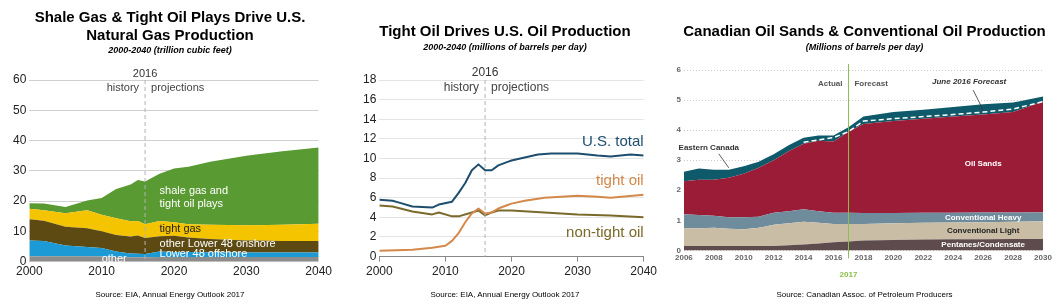 Image resolution: width=1059 pixels, height=307 pixels. What do you see at coordinates (983, 258) in the screenshot?
I see `x-tick-label: 2026` at bounding box center [983, 258].